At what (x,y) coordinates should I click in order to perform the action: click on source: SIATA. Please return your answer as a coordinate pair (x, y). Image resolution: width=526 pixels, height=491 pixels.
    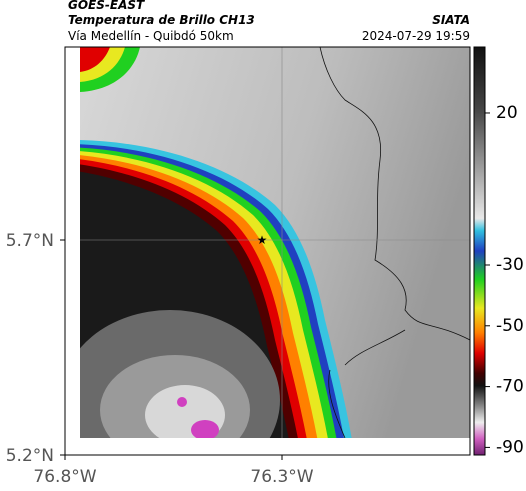
    Looking at the image, I should click on (451, 20).